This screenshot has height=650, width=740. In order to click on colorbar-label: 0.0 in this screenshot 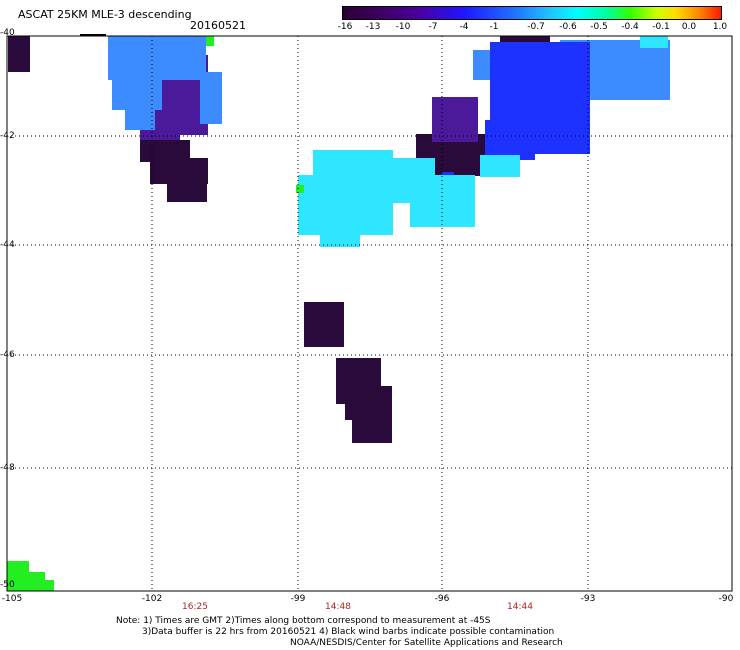, I will do `click(689, 27)`.